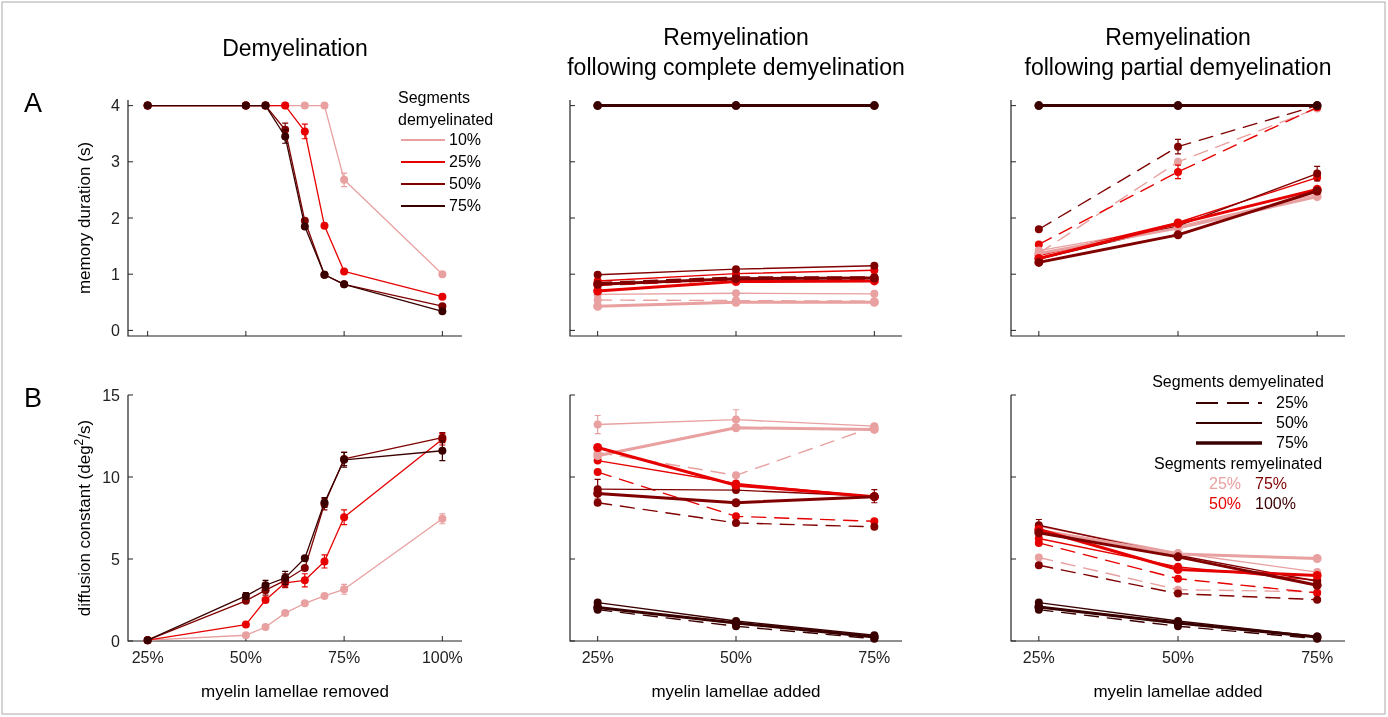  I want to click on text: A, so click(33, 103).